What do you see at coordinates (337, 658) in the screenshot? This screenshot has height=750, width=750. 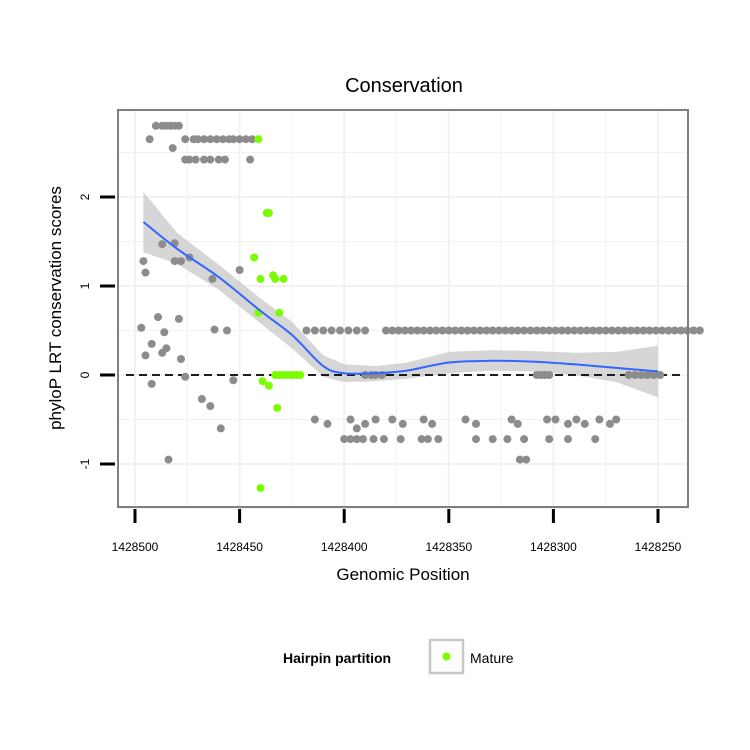 I see `legend-title: Hairpin partition` at bounding box center [337, 658].